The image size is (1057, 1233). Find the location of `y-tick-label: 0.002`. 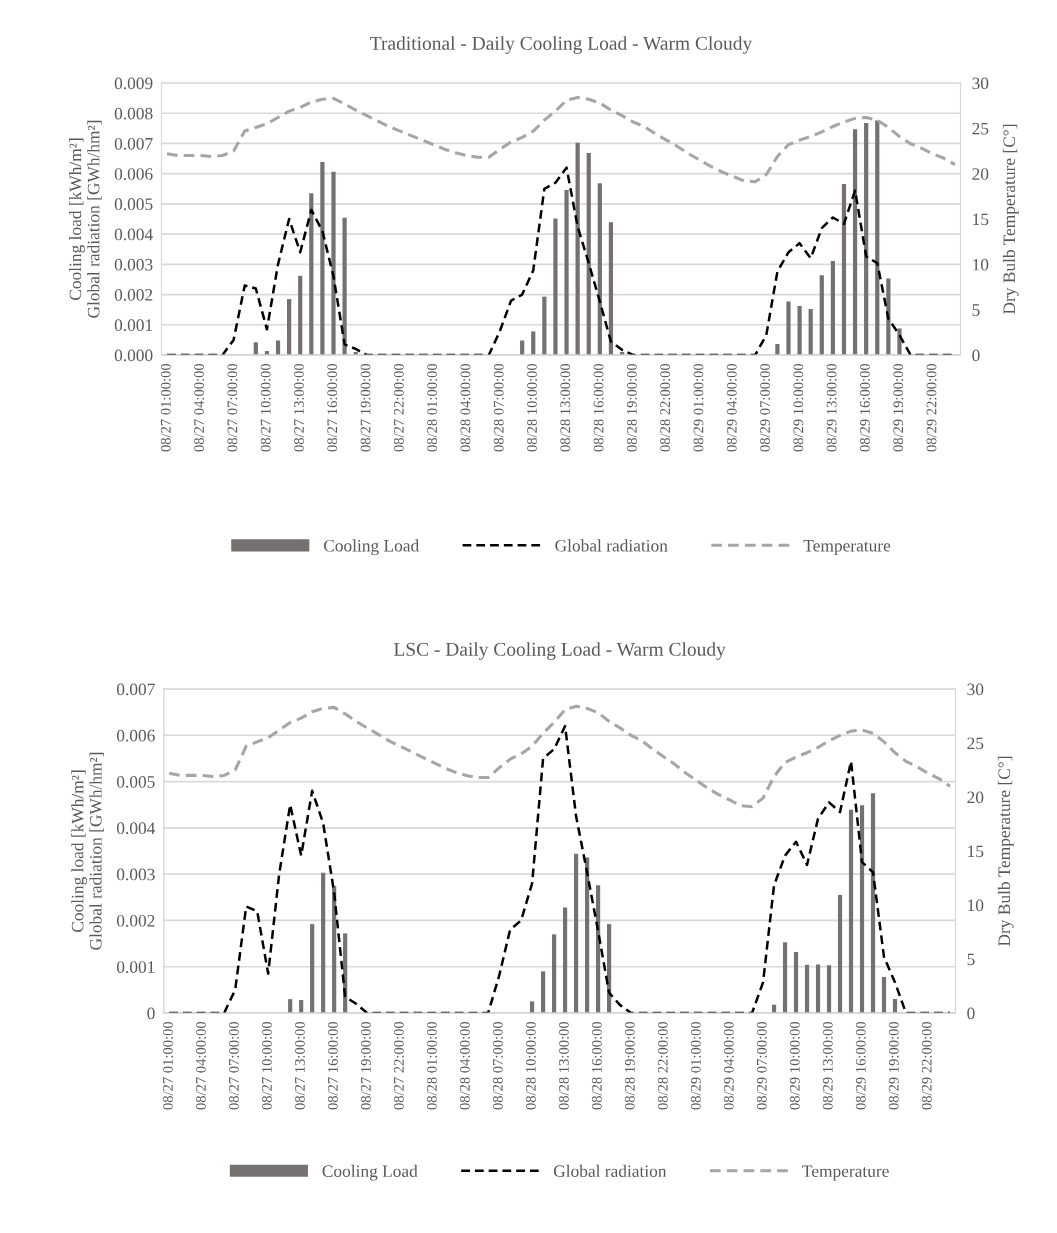

y-tick-label: 0.002 is located at coordinates (135, 920).